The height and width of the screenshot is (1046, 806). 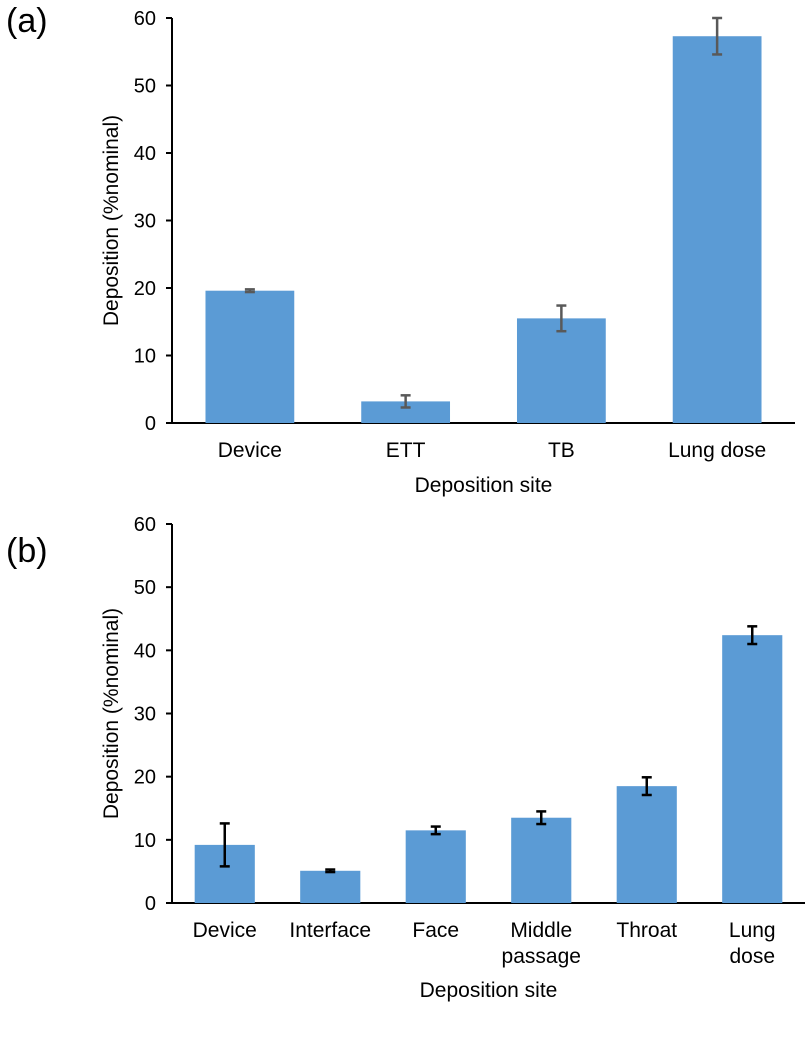 What do you see at coordinates (541, 956) in the screenshot?
I see `x-tick-label: passage` at bounding box center [541, 956].